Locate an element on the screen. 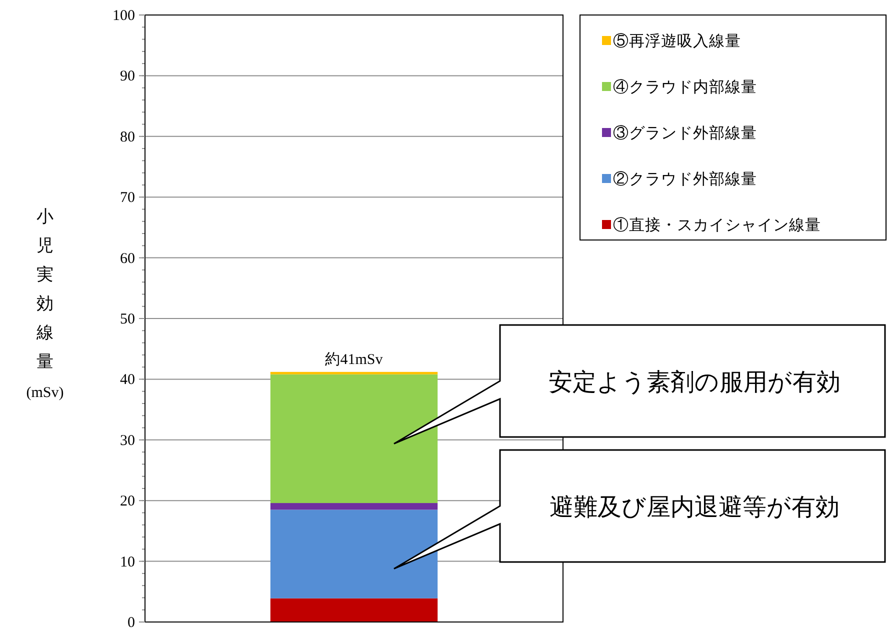  y-tick-label: 10 is located at coordinates (127, 562).